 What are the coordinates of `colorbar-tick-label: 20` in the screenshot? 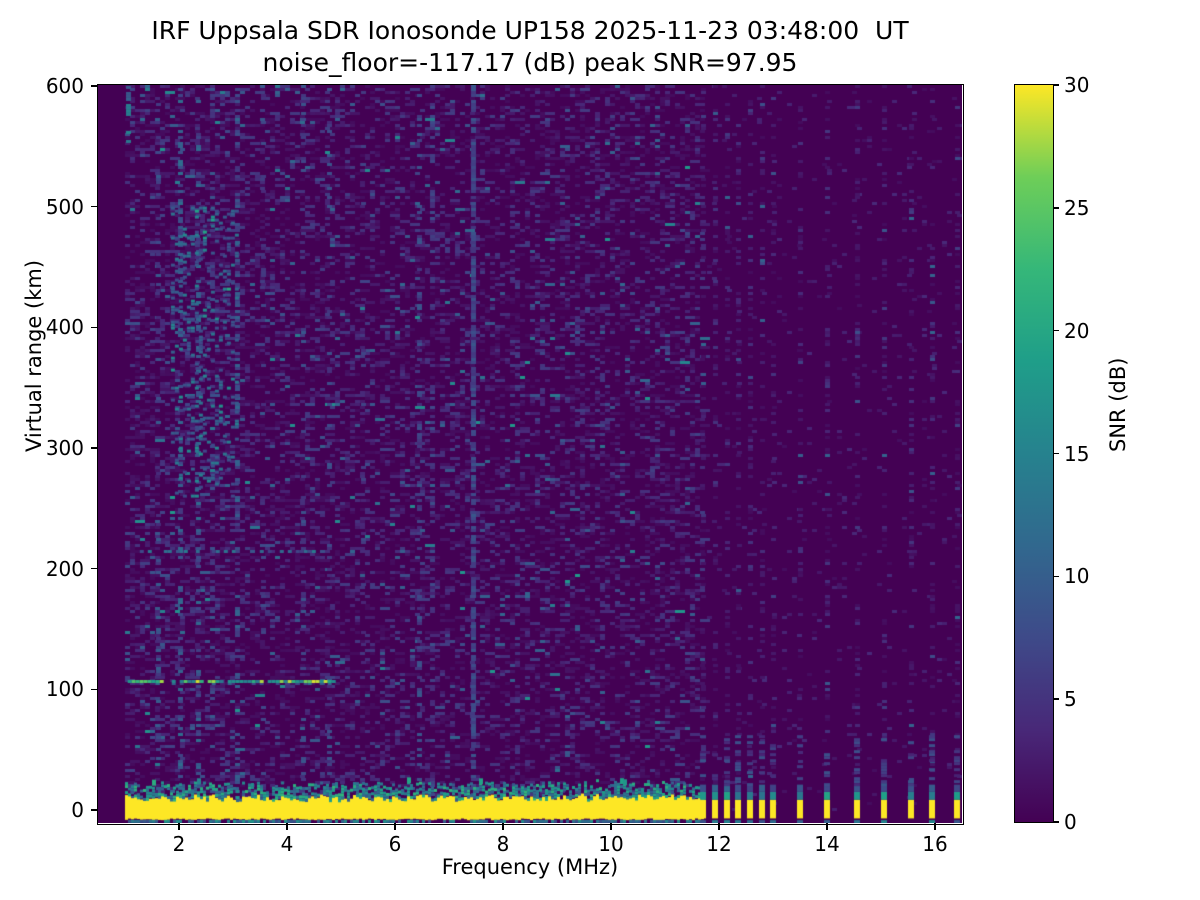 It's located at (1077, 330).